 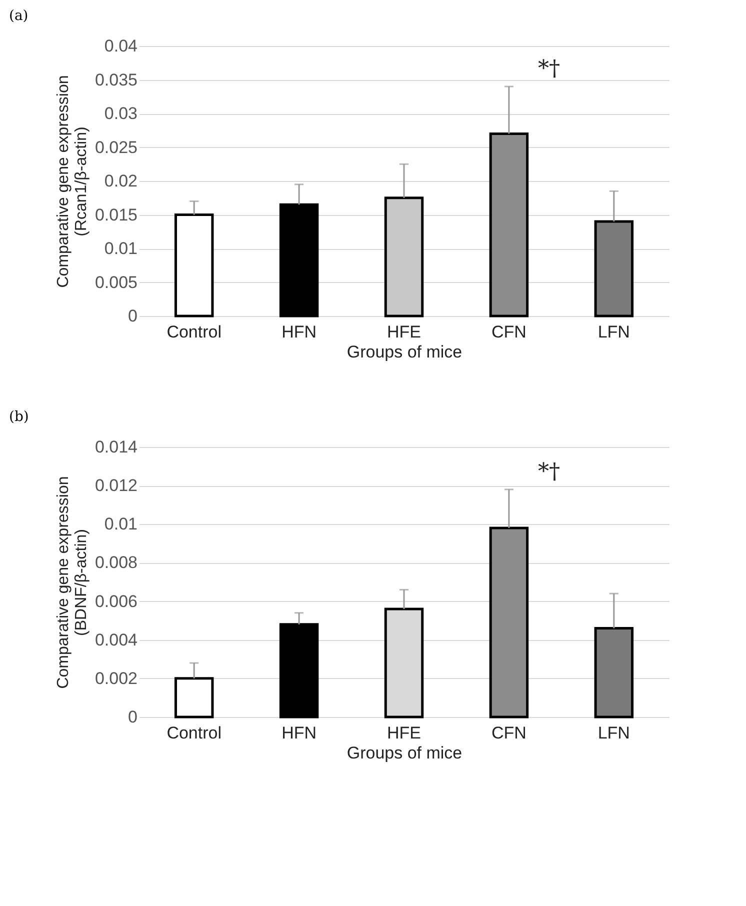 What do you see at coordinates (116, 640) in the screenshot?
I see `y-tick-label: 0.004` at bounding box center [116, 640].